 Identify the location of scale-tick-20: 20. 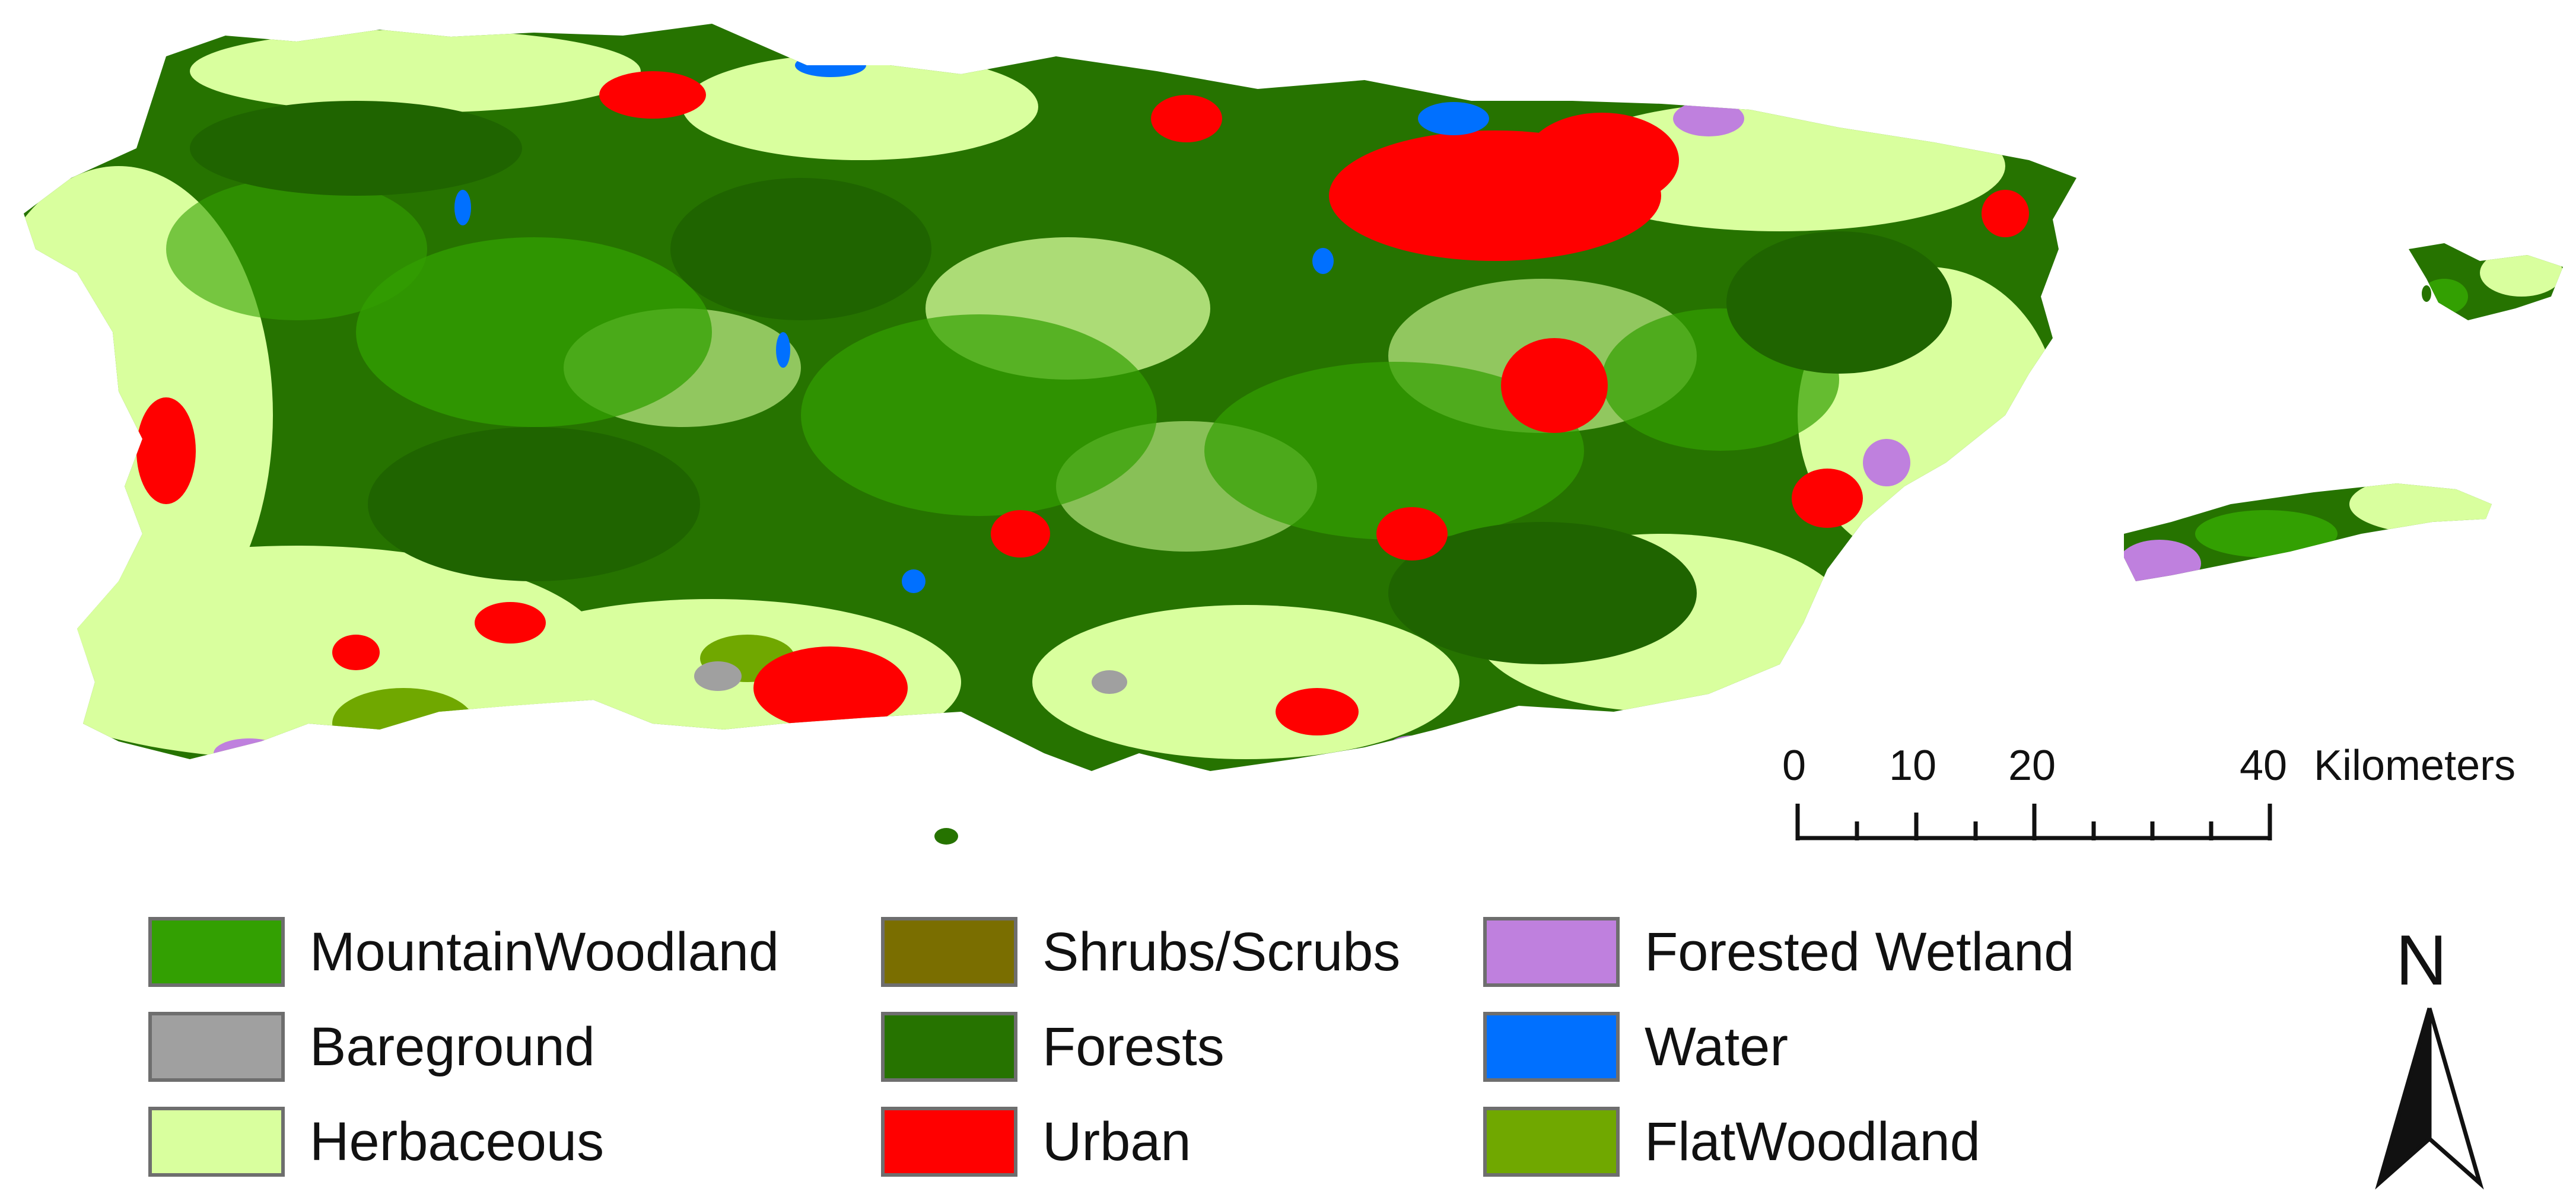
(2032, 765).